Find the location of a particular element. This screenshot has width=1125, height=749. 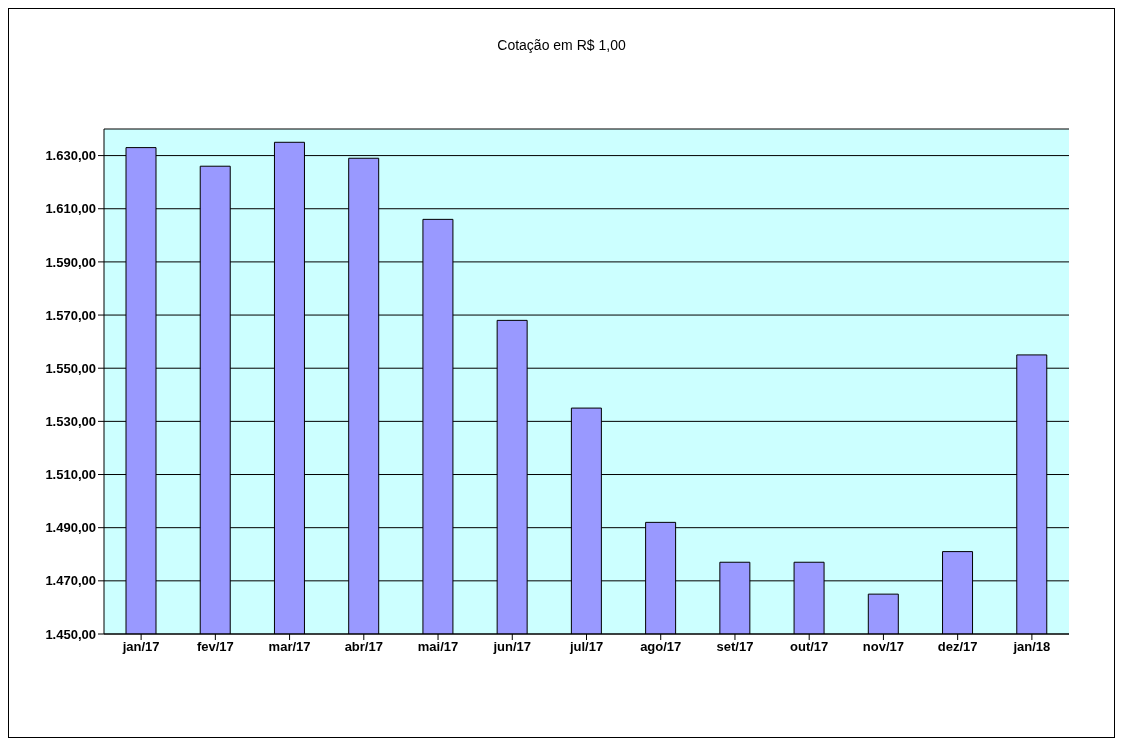

x-tick-label: mai/17 is located at coordinates (438, 647).